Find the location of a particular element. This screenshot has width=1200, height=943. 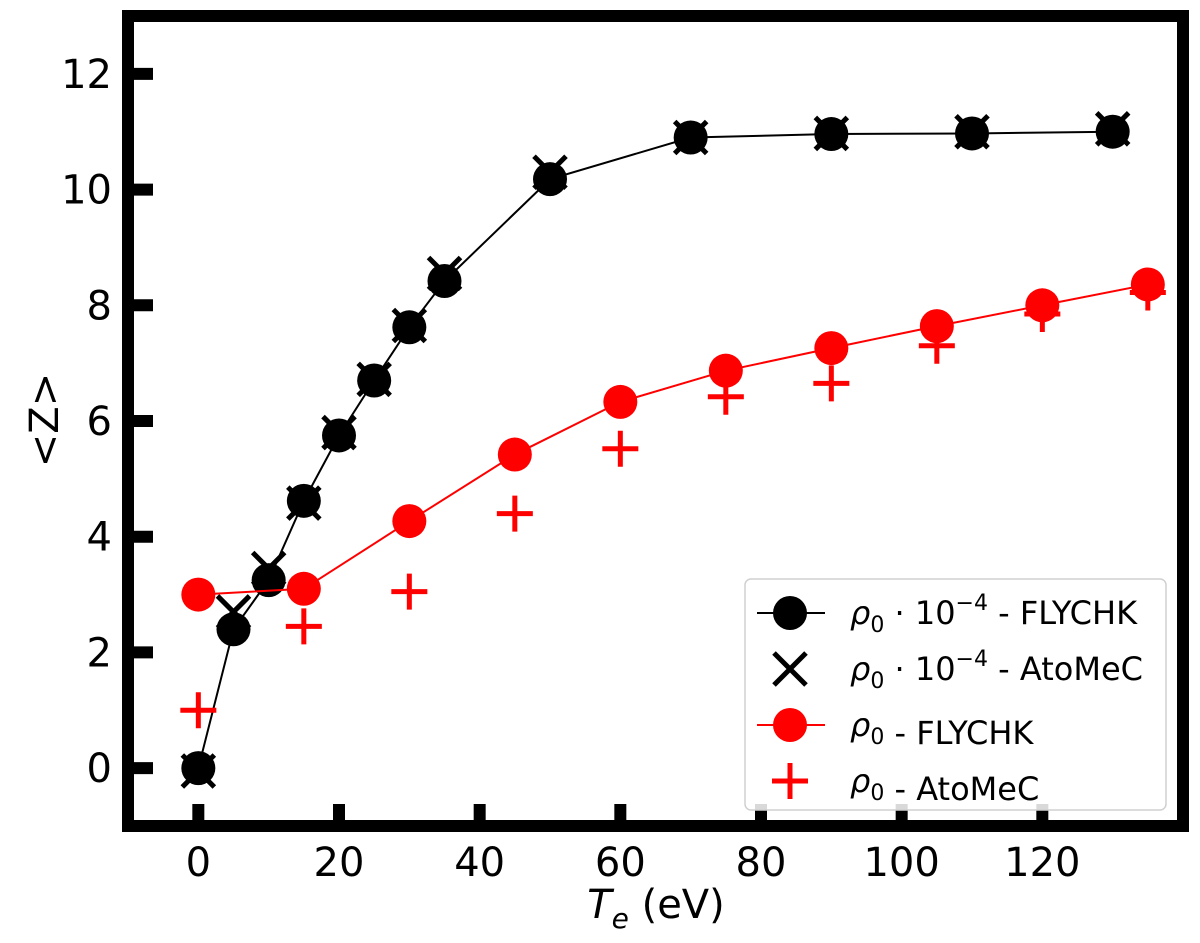

legend-label-3-sym: ρ is located at coordinates (860, 781).